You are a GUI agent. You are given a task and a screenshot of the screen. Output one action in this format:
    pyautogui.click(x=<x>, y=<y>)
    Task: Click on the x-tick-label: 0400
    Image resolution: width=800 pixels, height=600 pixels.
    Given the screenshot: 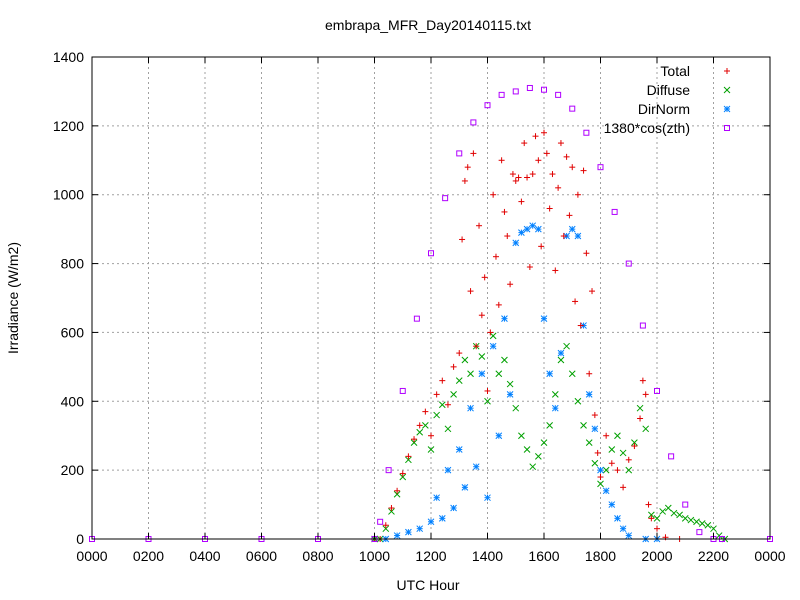 What is the action you would take?
    pyautogui.click(x=204, y=556)
    